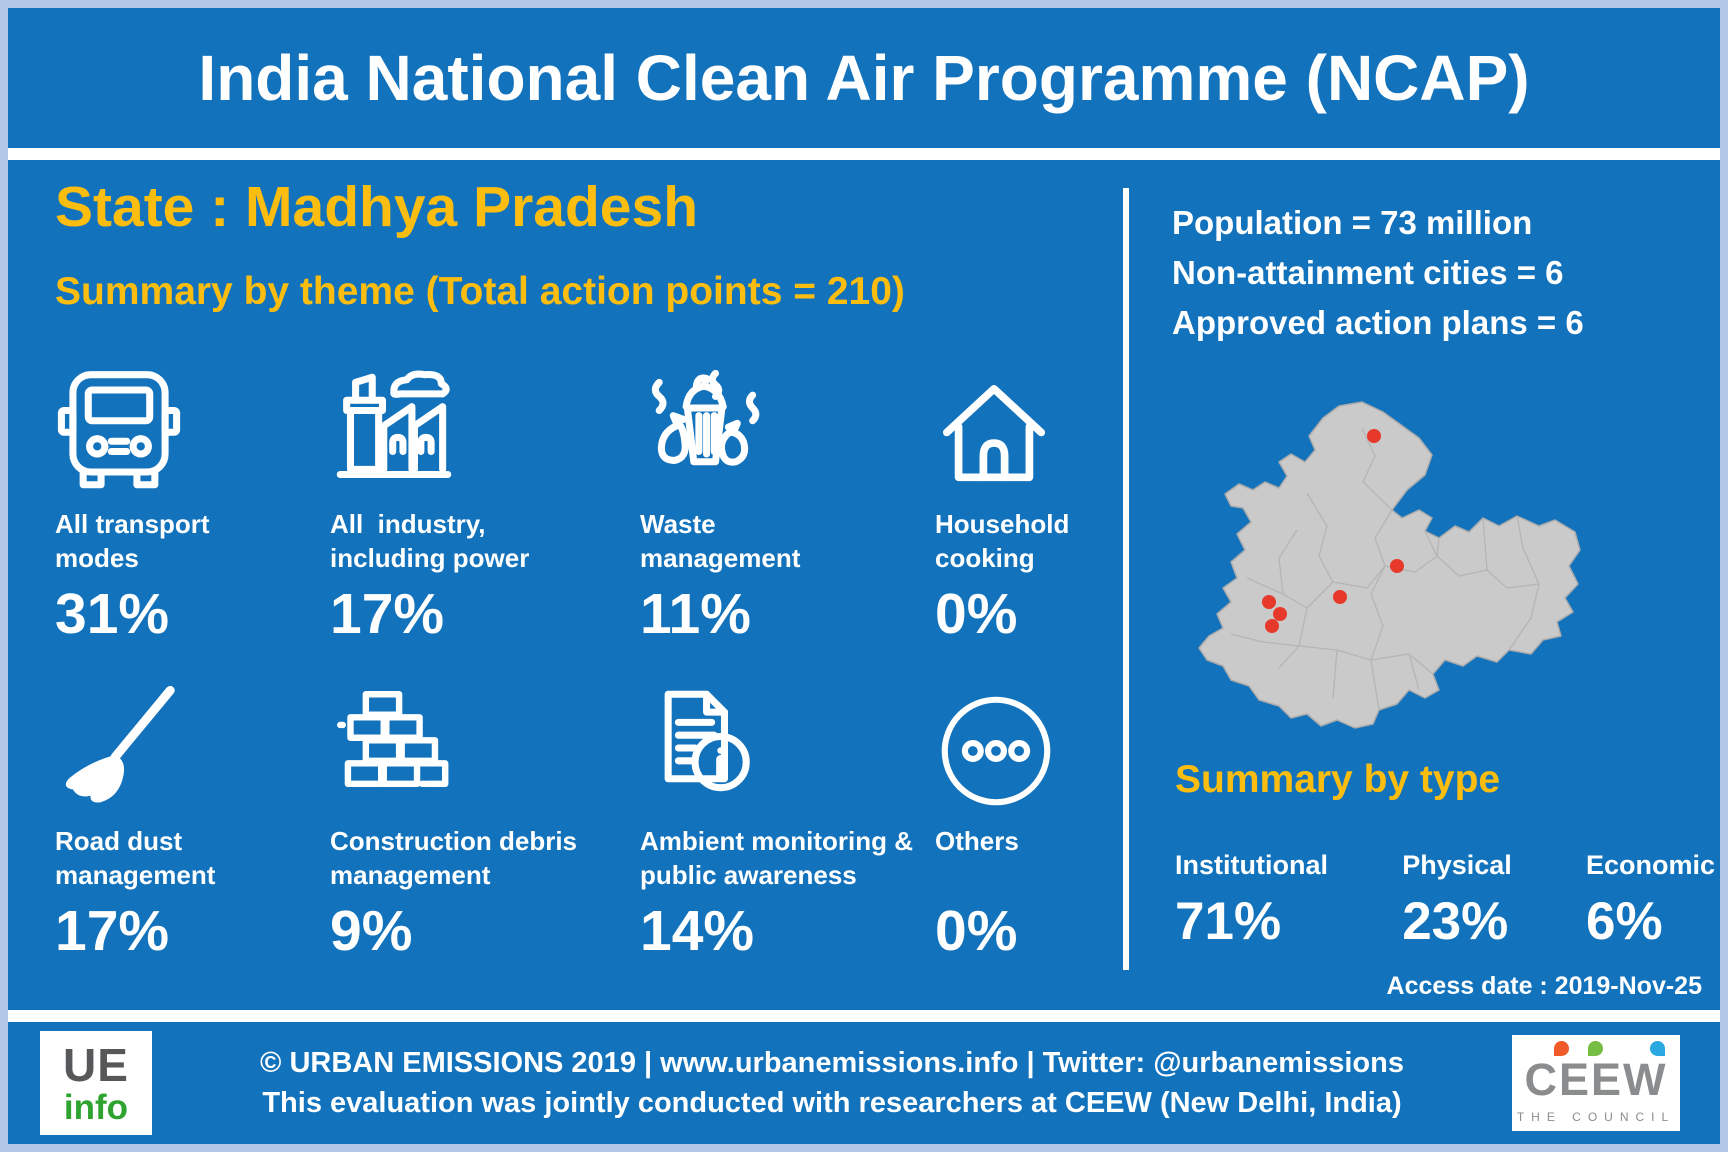 This screenshot has height=1152, width=1728. Describe the element at coordinates (96, 1064) in the screenshot. I see `ue-logo-text: UE` at that location.